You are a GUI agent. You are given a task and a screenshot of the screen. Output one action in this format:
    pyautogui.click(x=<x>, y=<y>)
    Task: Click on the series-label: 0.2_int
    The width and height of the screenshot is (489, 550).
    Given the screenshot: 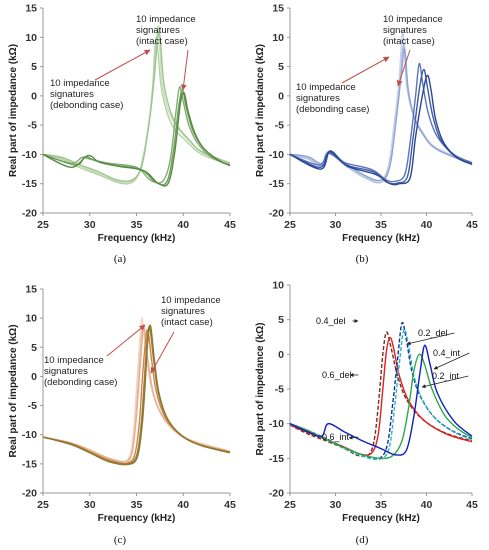 What is the action you would take?
    pyautogui.click(x=445, y=380)
    